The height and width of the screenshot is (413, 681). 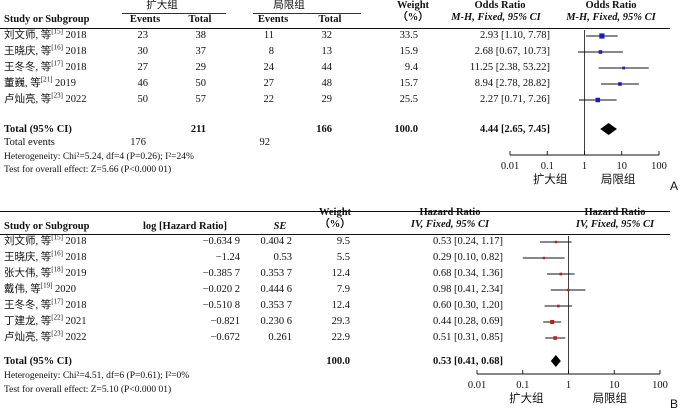 I want to click on weight-header-b: Weight, so click(x=335, y=212).